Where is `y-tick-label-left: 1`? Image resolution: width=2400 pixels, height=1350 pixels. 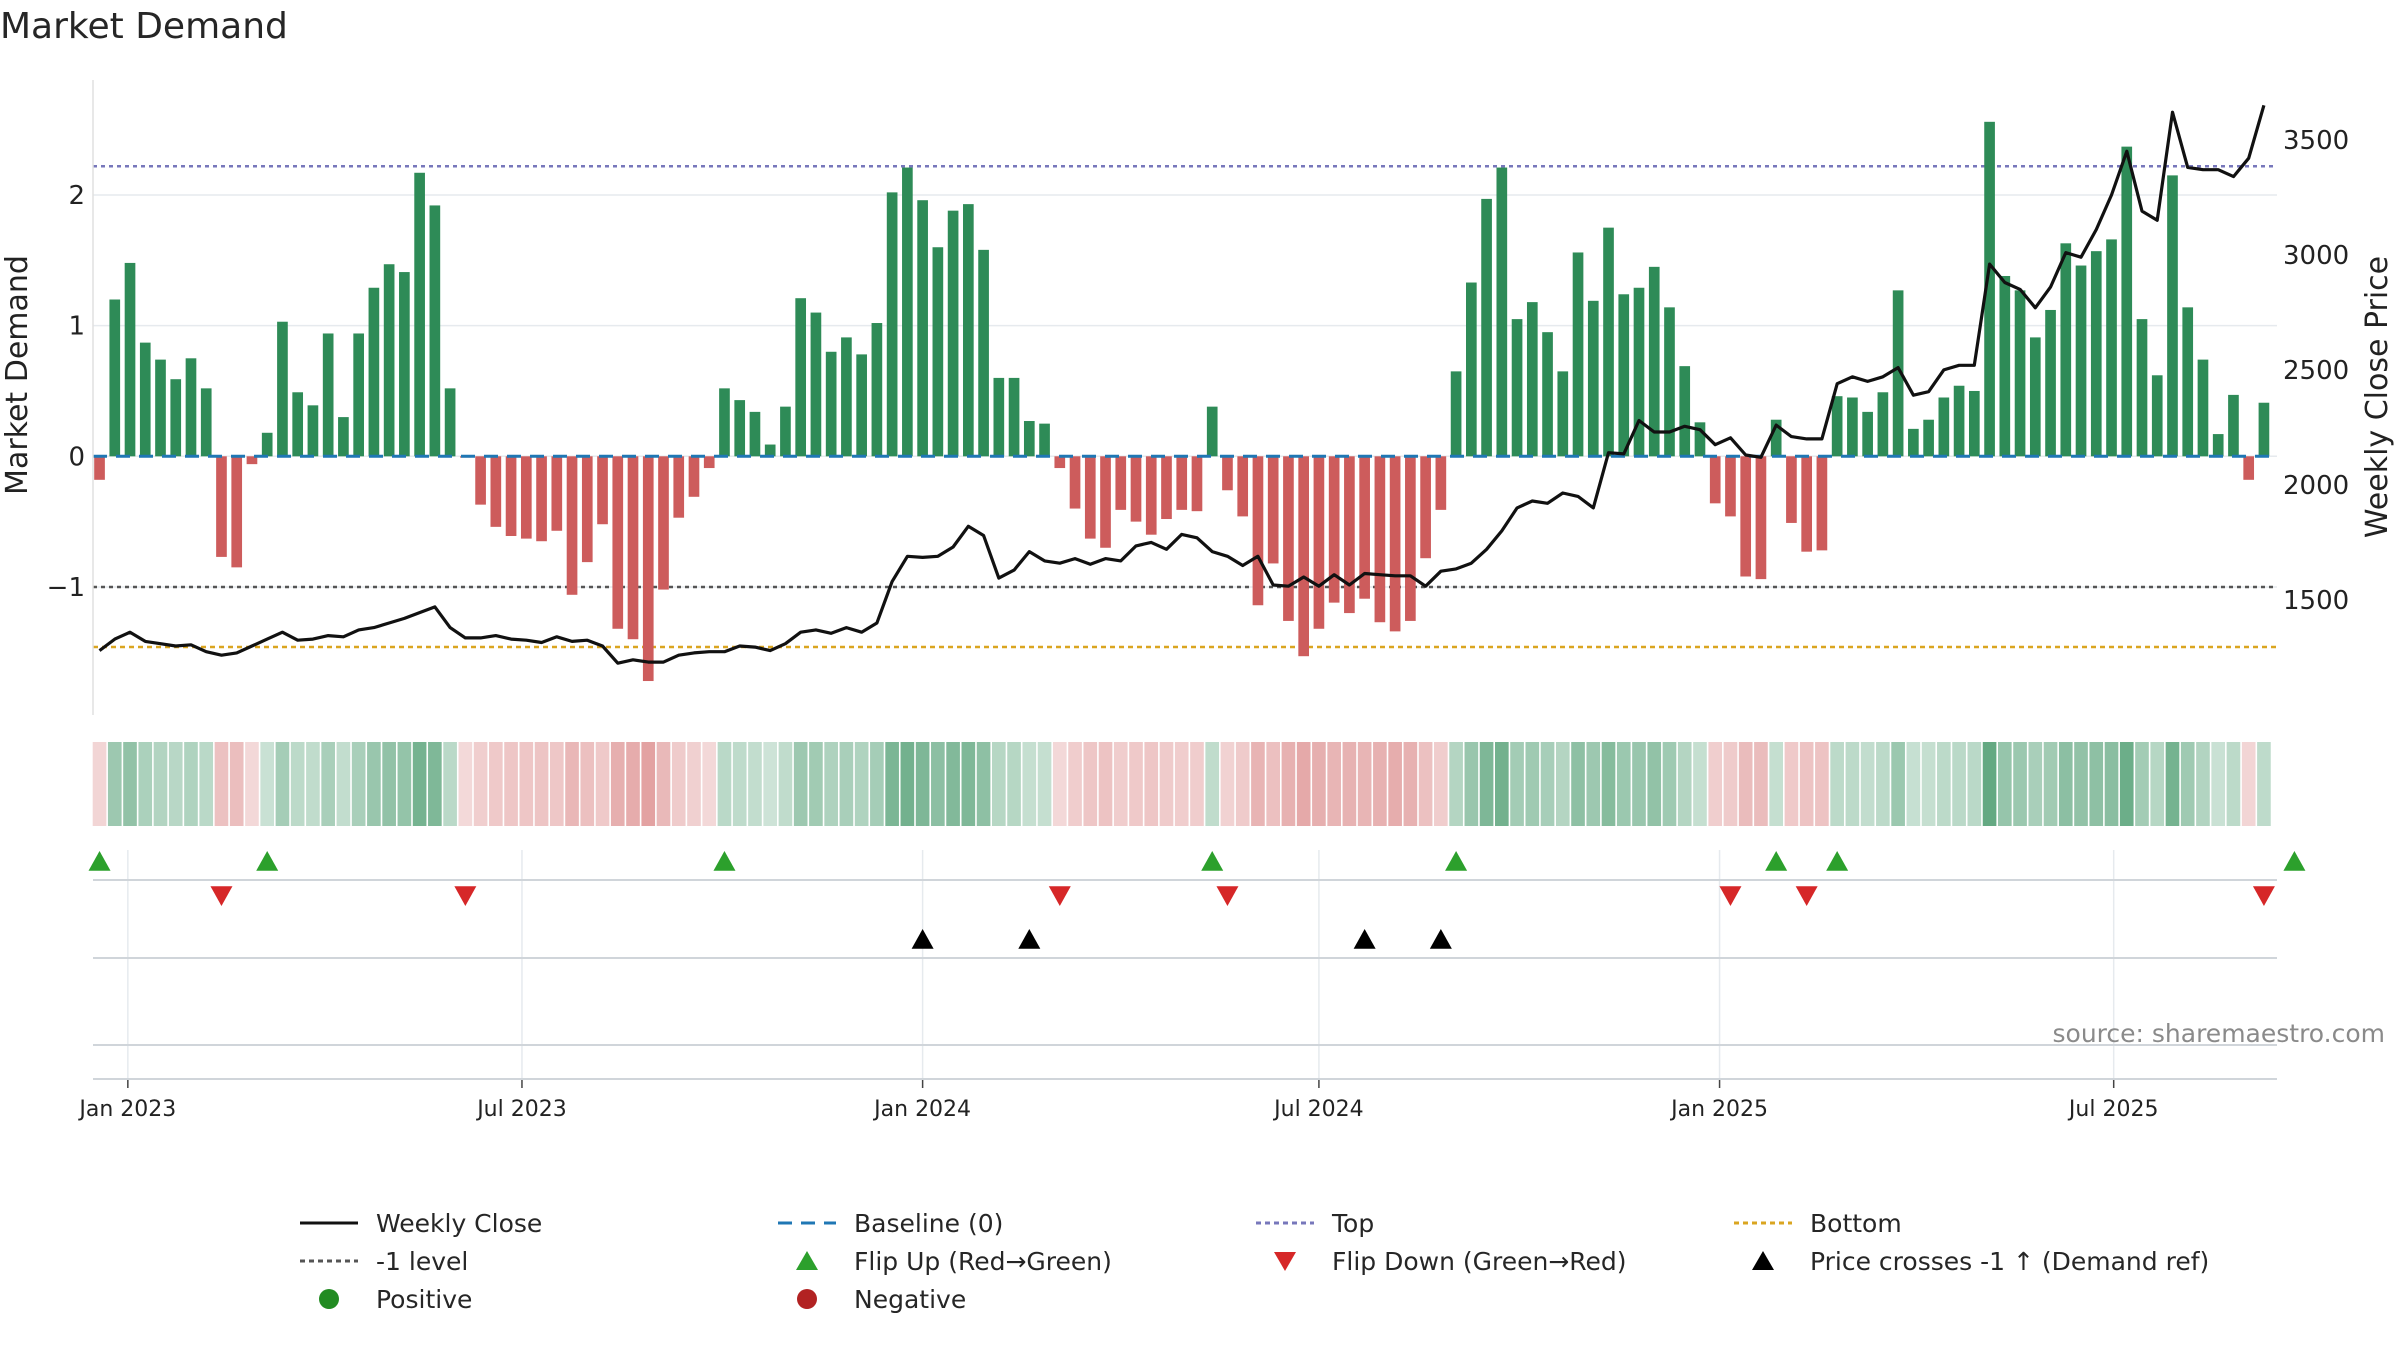 y-tick-label-left: 1 is located at coordinates (76, 327).